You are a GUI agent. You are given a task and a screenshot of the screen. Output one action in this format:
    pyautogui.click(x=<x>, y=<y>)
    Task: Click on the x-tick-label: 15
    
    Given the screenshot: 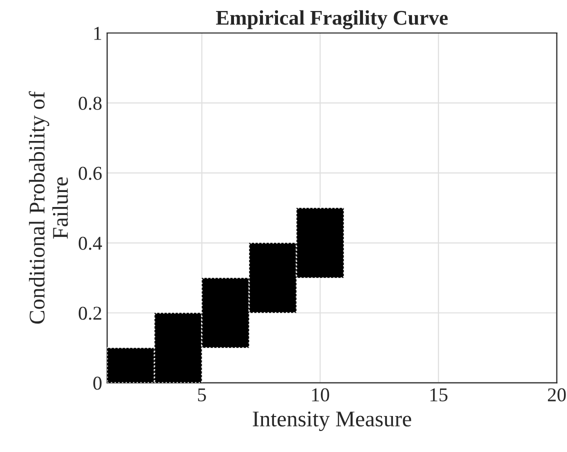 What is the action you would take?
    pyautogui.click(x=439, y=395)
    